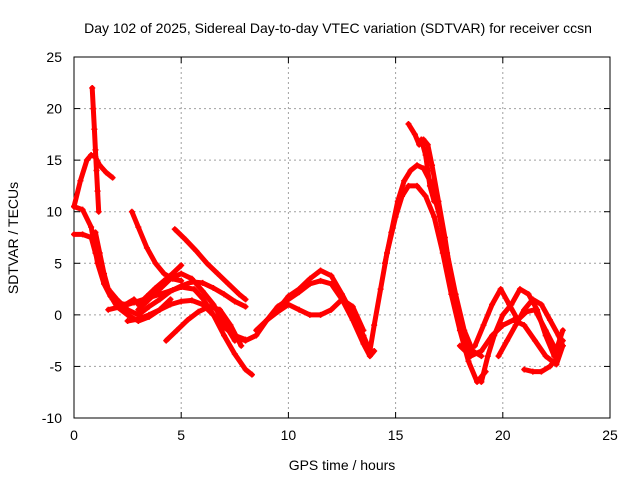  I want to click on series-line, so click(186, 307).